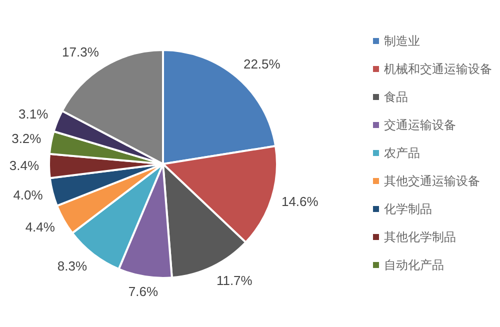 This screenshot has height=327, width=500. What do you see at coordinates (438, 69) in the screenshot?
I see `legend-label: 机械和交通运输设备` at bounding box center [438, 69].